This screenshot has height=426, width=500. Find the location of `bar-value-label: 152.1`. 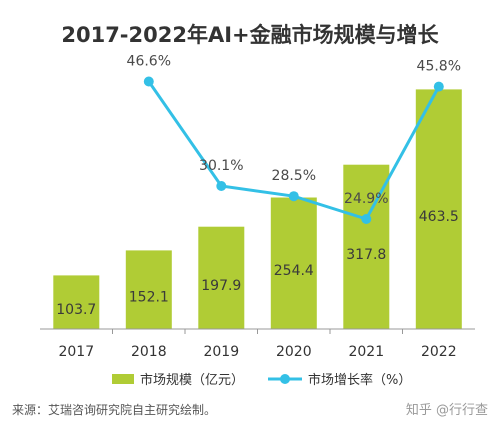

bar-value-label: 152.1 is located at coordinates (149, 298).